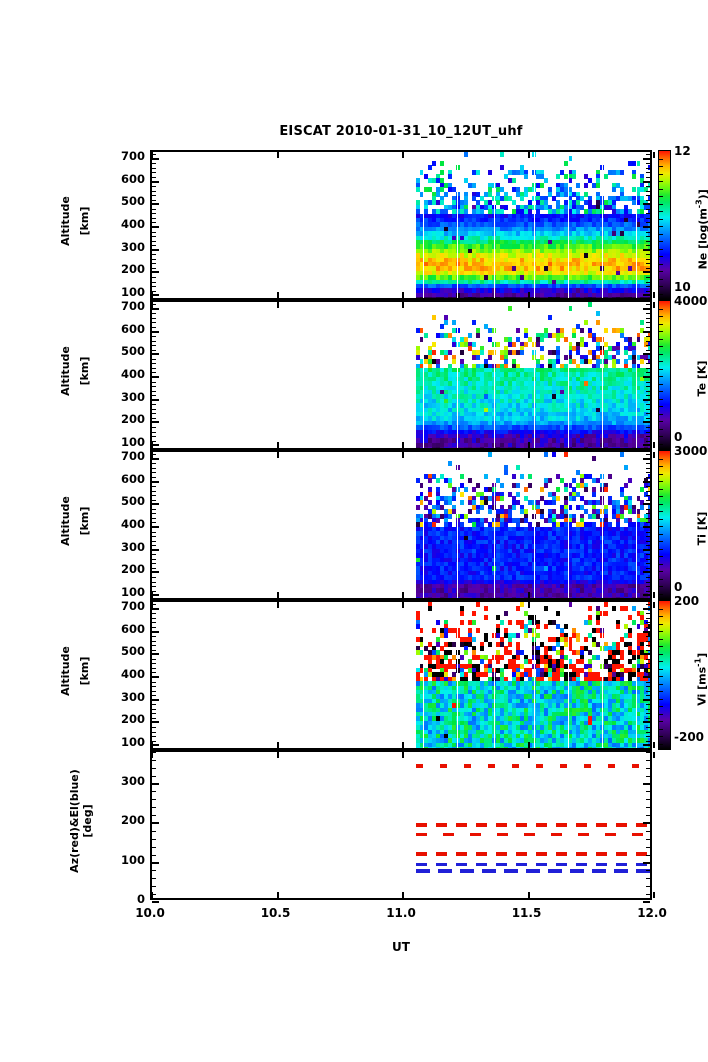 The height and width of the screenshot is (1062, 708). I want to click on x-axis-tick, so click(152, 155).